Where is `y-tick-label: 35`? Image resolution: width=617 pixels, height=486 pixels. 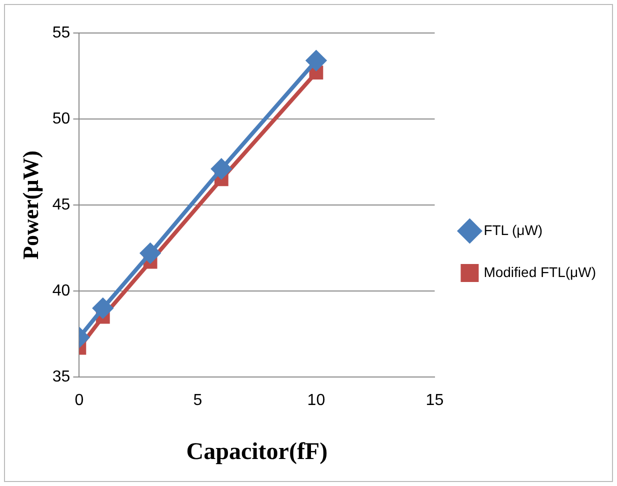 y-tick-label: 35 is located at coordinates (61, 377).